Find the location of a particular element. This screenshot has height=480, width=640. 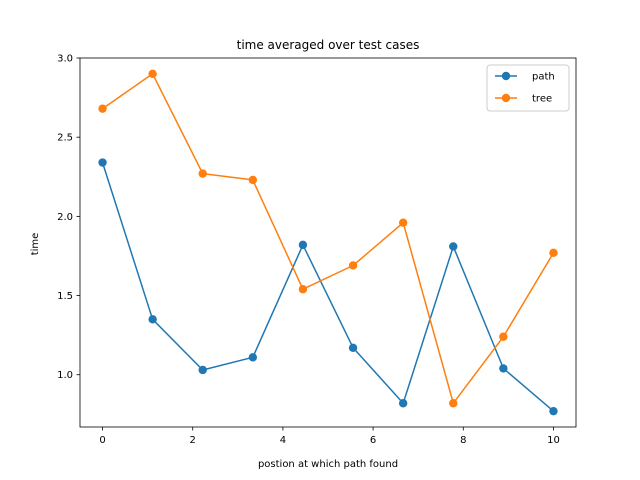

y-tick-label: 1.0 is located at coordinates (65, 375).